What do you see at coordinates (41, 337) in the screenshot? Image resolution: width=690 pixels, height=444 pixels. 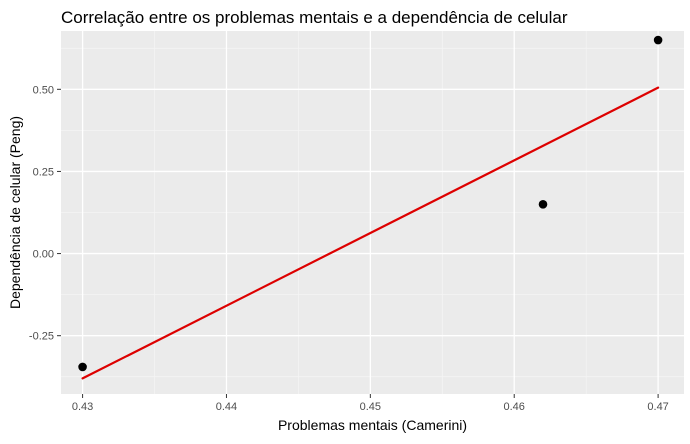 I see `y-tick-label: -0.25` at bounding box center [41, 337].